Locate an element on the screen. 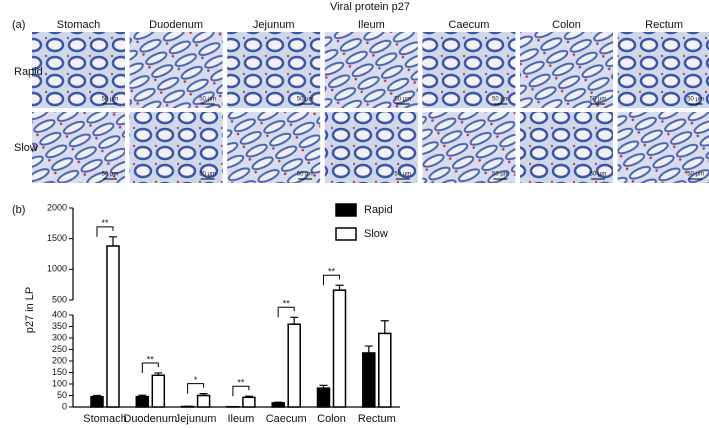  y-tick-label: 350 is located at coordinates (59, 326).